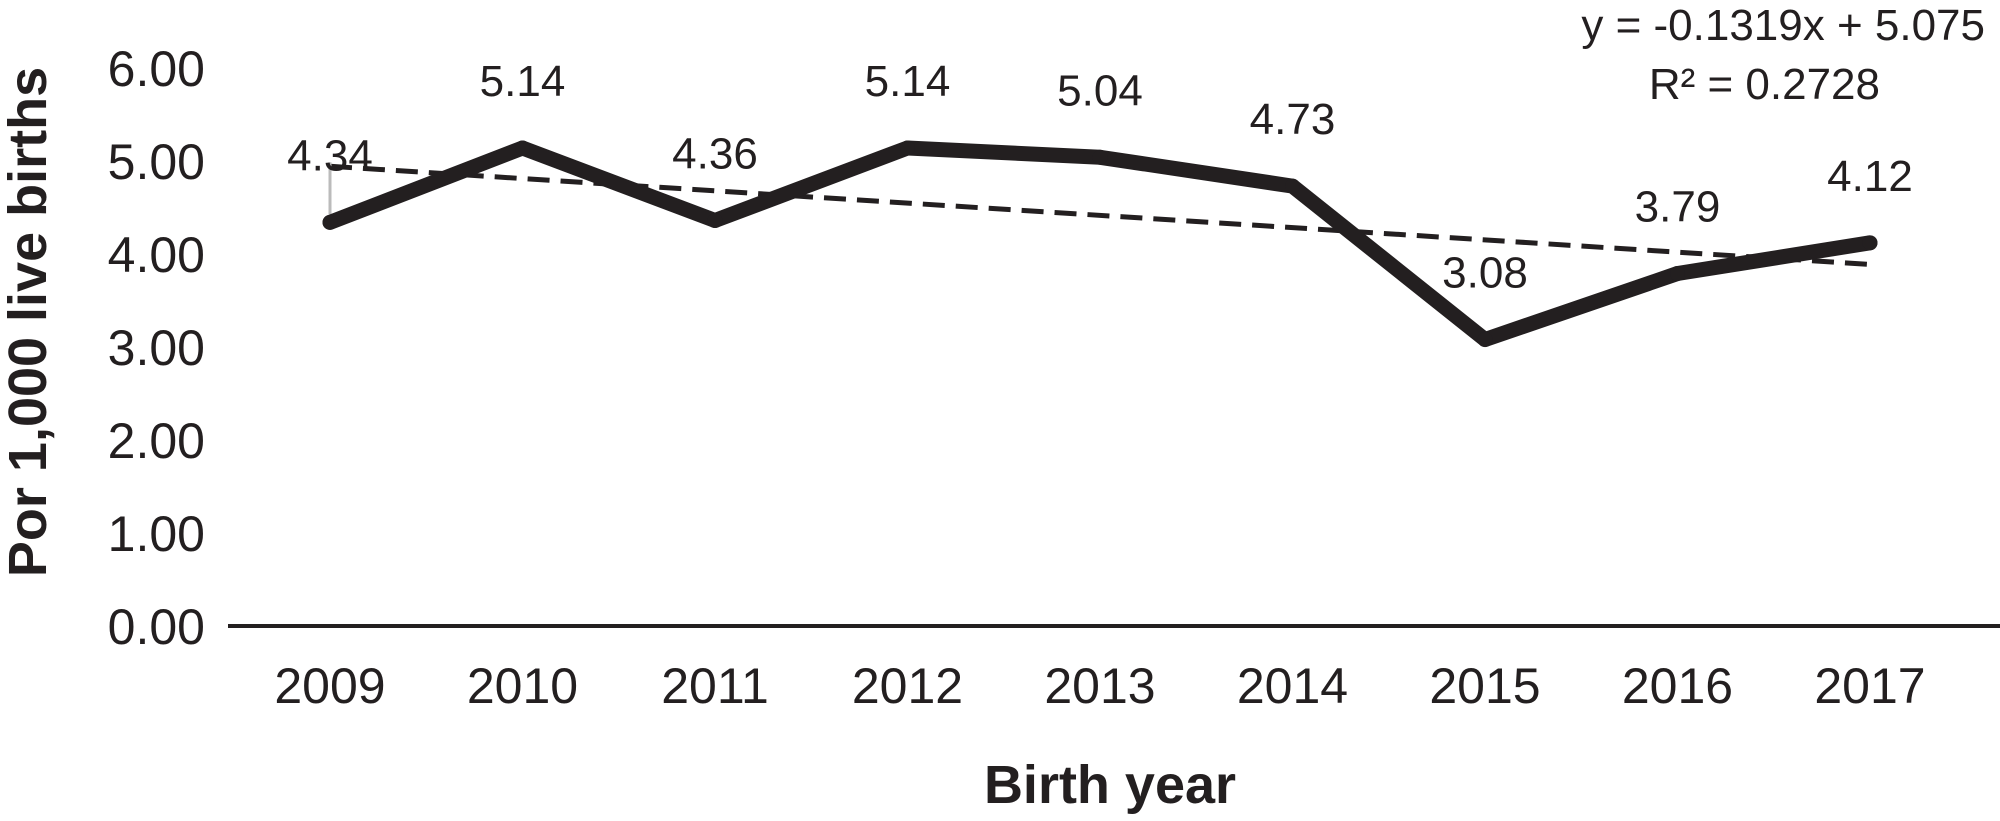 The height and width of the screenshot is (821, 2000). I want to click on x-tick-label: 2009, so click(329, 686).